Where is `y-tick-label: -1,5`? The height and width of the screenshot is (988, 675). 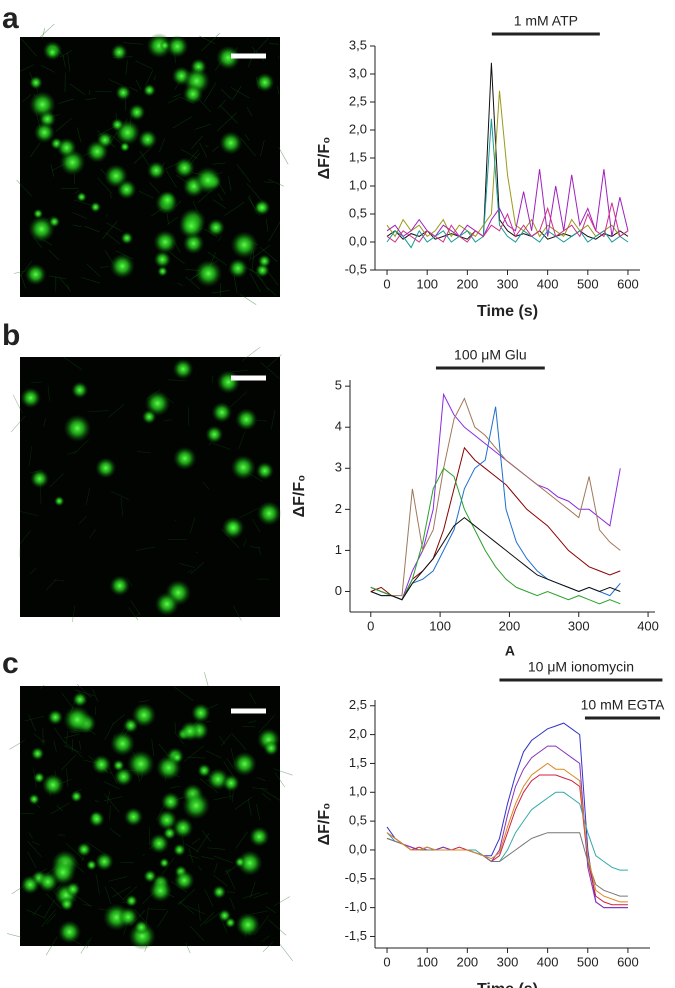
y-tick-label: -1,5 is located at coordinates (356, 935).